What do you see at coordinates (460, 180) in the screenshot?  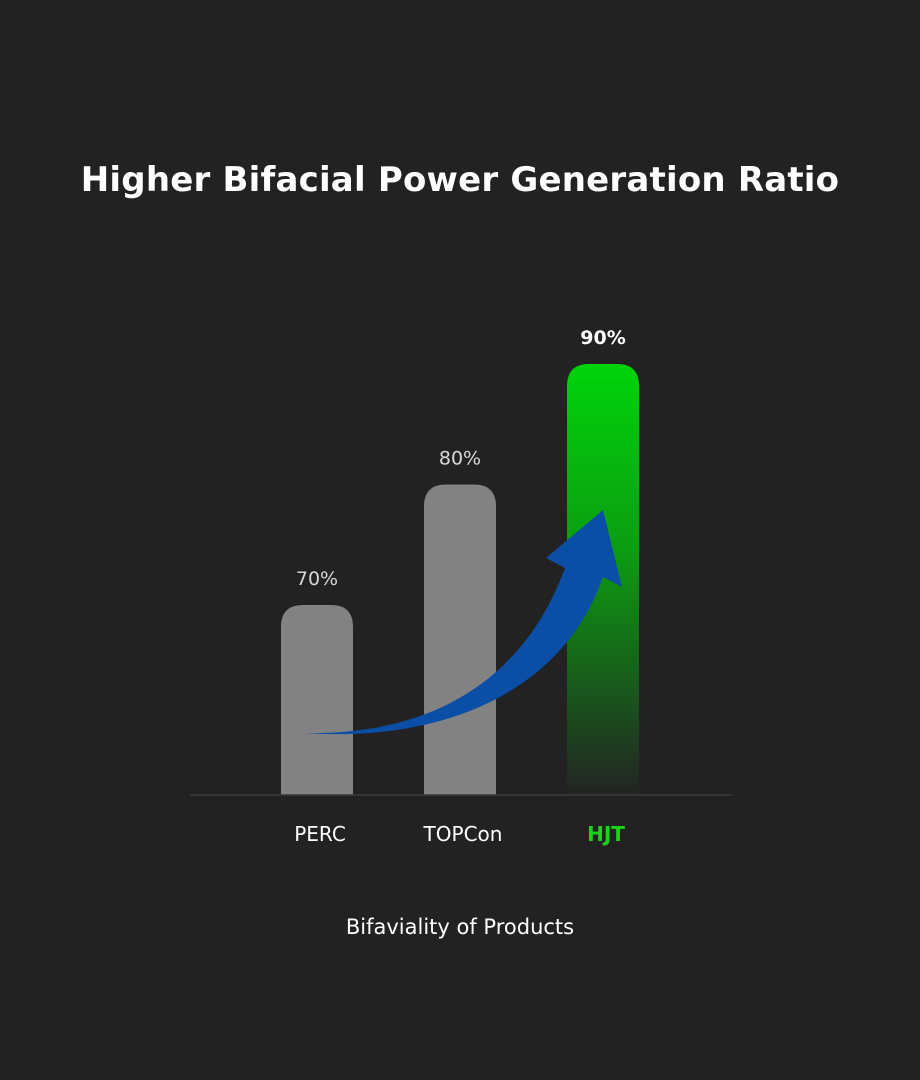 I see `chart-title: Higher Bifacial Power Generation Ratio` at bounding box center [460, 180].